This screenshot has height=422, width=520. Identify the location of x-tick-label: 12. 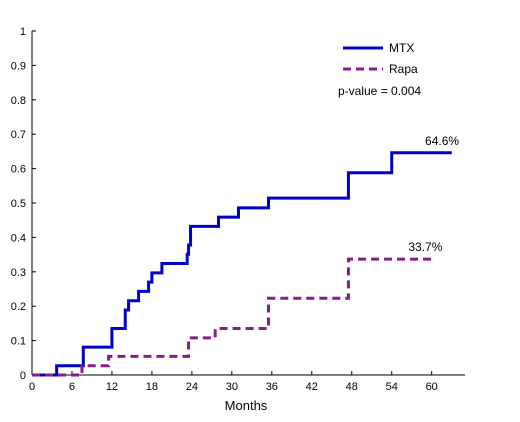
(112, 387).